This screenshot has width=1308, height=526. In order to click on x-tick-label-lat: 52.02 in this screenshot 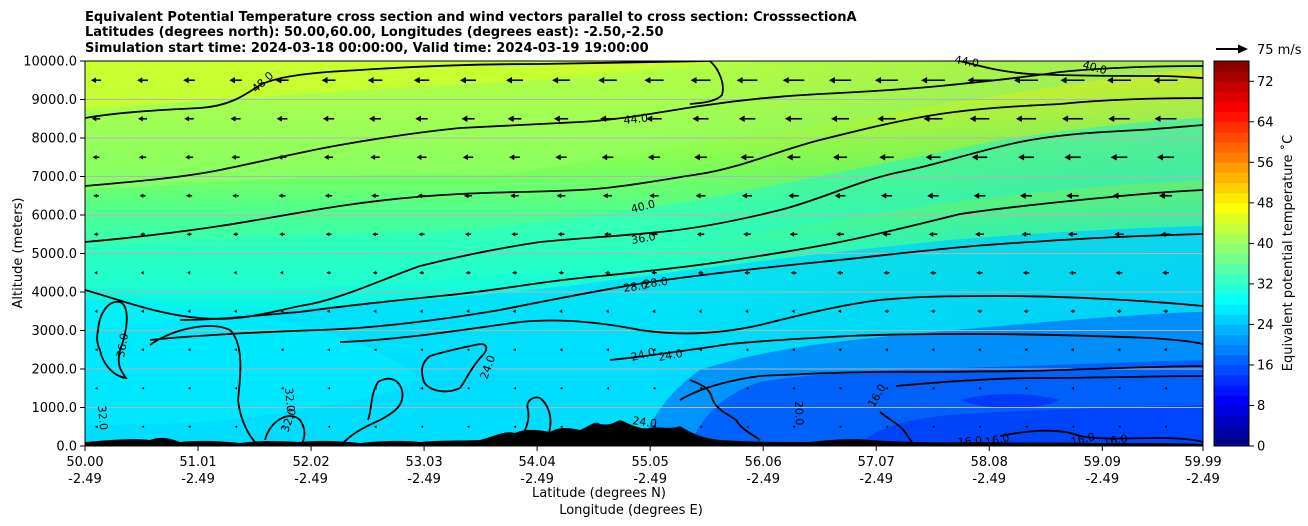, I will do `click(310, 462)`.